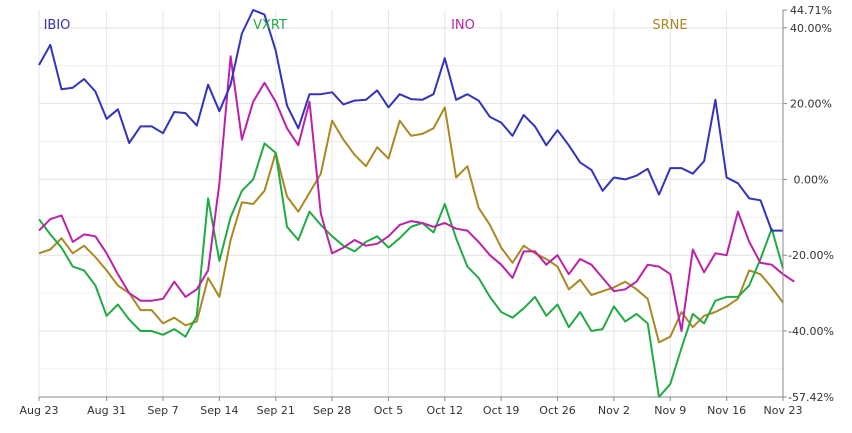 The image size is (852, 433). What do you see at coordinates (811, 397) in the screenshot?
I see `y-tick-label: -57.42%` at bounding box center [811, 397].